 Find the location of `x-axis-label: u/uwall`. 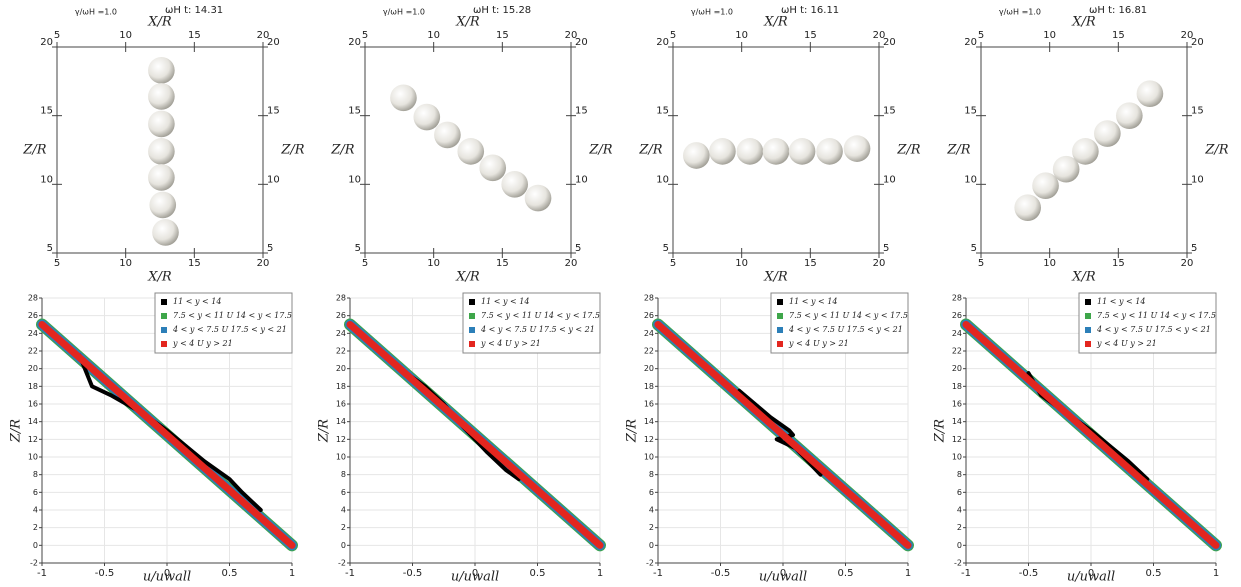

x-axis-label: u/uwall is located at coordinates (783, 577).